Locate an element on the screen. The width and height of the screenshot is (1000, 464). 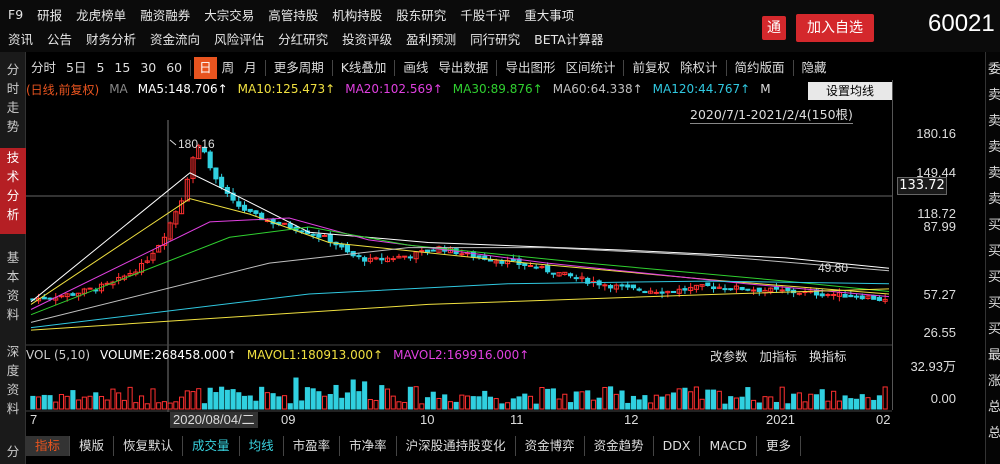
indicator-tab: DDX is located at coordinates (677, 446).